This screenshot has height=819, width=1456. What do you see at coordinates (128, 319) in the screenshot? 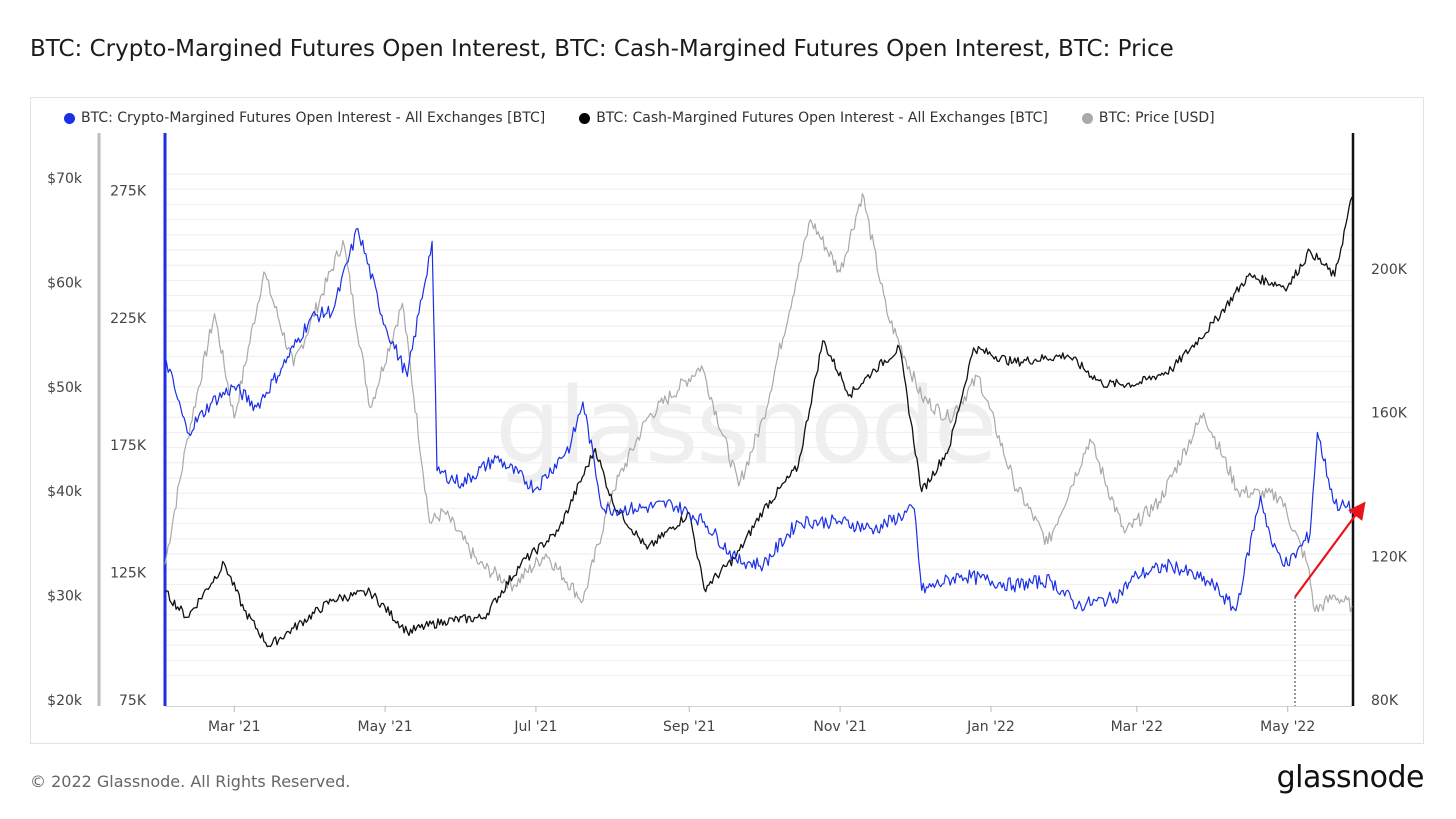
I see `crypto-oi-tick-label: 225K` at bounding box center [128, 319].